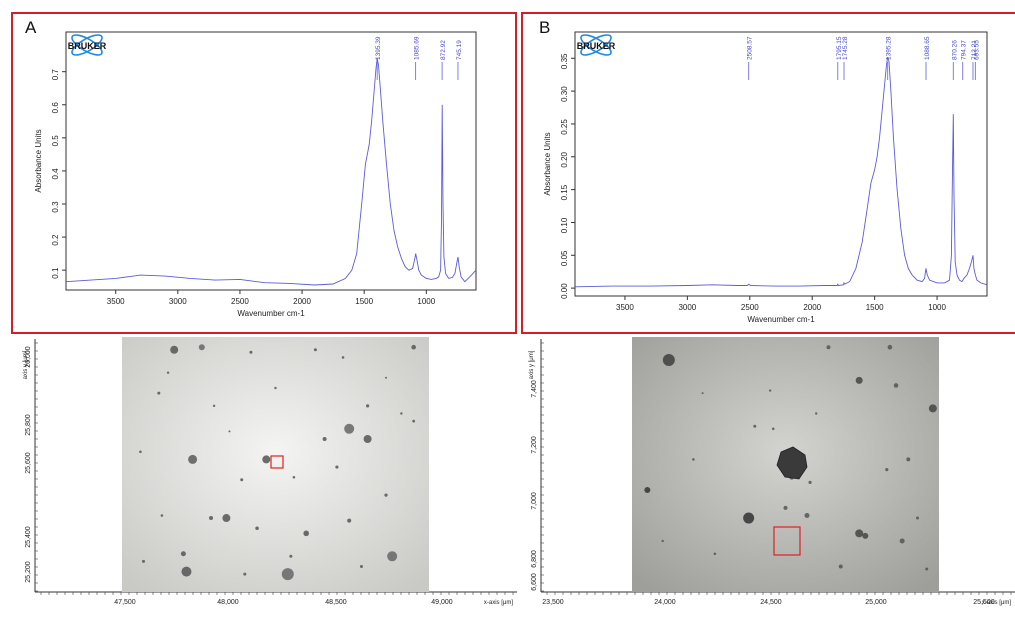 The width and height of the screenshot is (1015, 619). Describe the element at coordinates (564, 127) in the screenshot. I see `y-tick-label: 0.25` at that location.